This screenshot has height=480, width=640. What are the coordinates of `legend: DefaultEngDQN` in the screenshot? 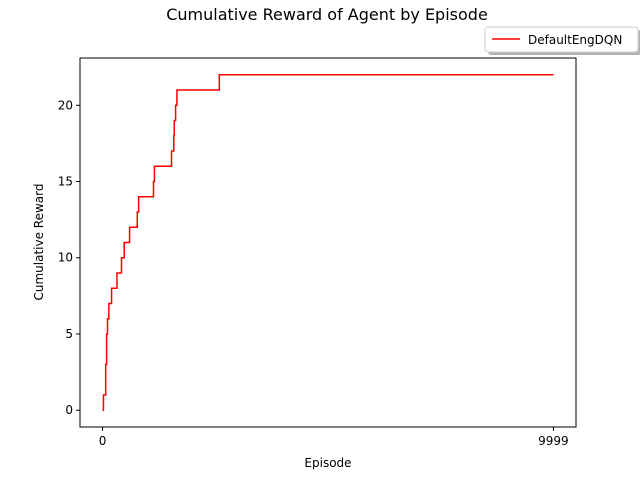 It's located at (562, 40).